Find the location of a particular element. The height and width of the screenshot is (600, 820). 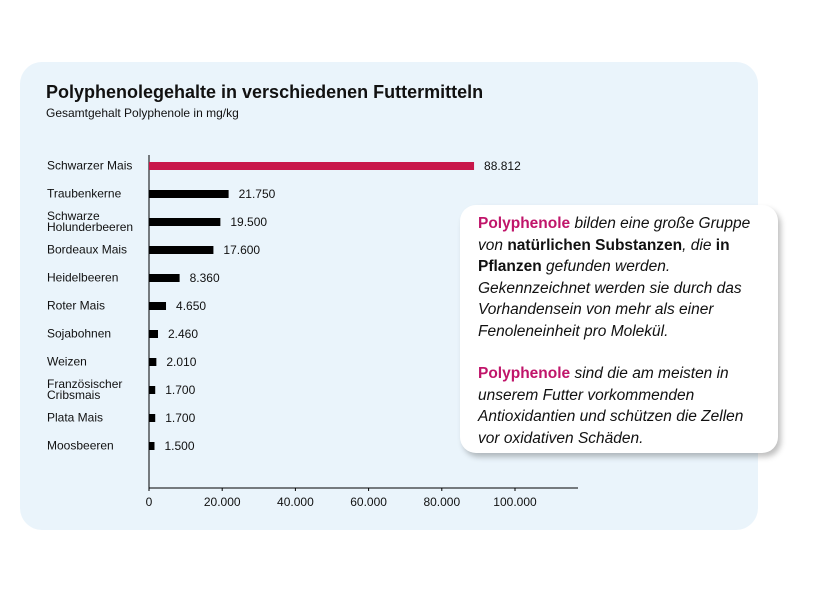

x-tick-label: 0 is located at coordinates (149, 502).